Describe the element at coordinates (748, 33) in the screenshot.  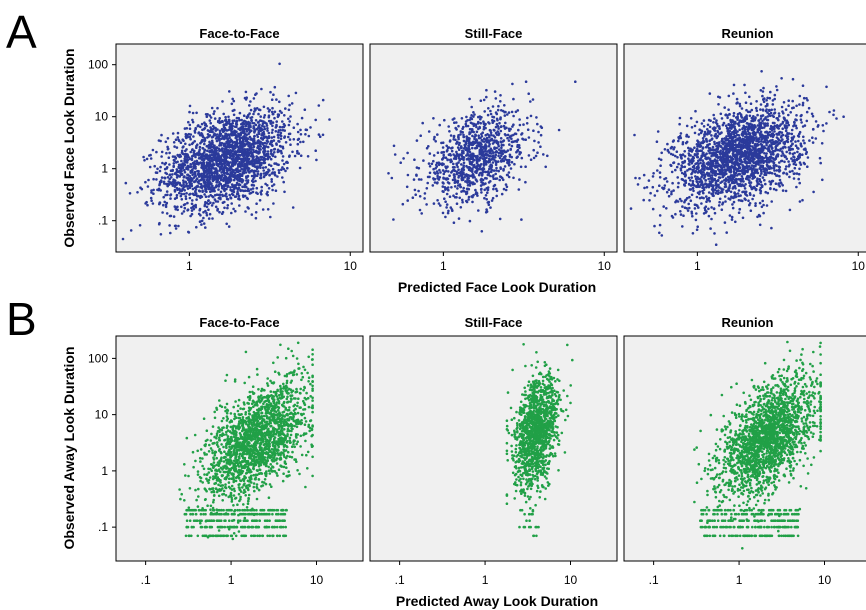
I see `facet-title: Reunion` at that location.